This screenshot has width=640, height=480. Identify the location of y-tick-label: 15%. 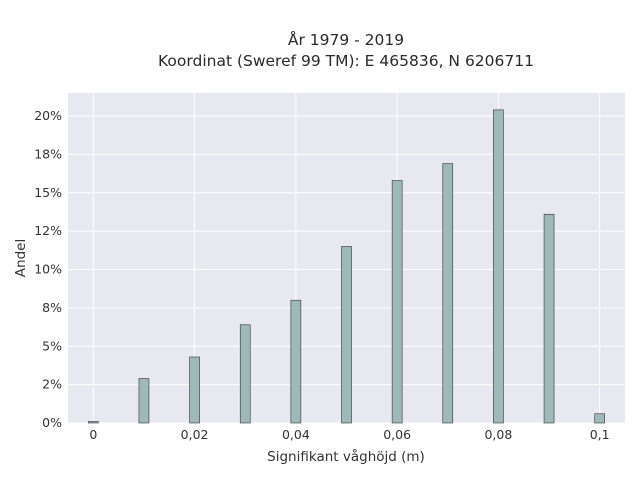
(48, 192).